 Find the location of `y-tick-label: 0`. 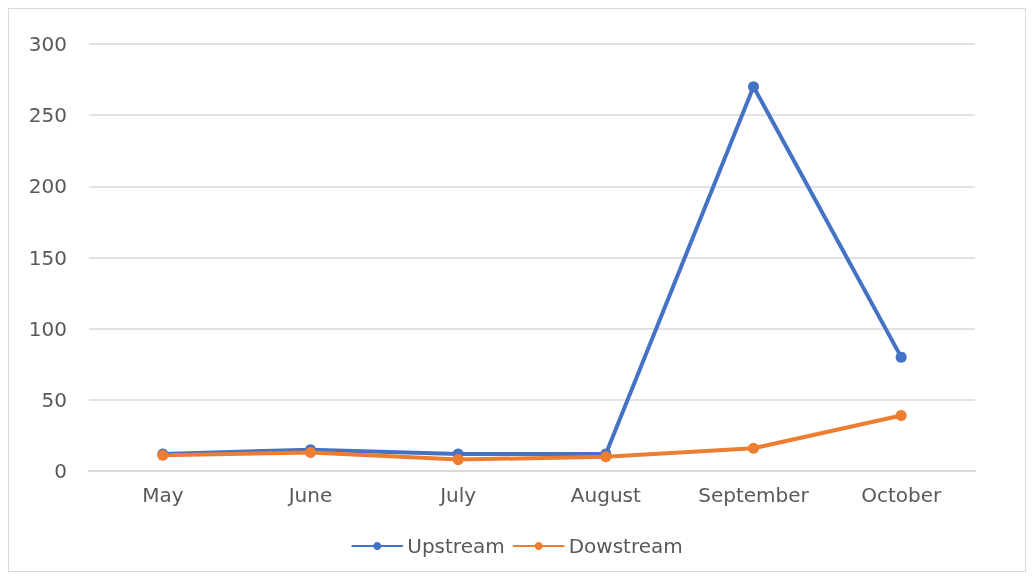

y-tick-label: 0 is located at coordinates (60, 471).